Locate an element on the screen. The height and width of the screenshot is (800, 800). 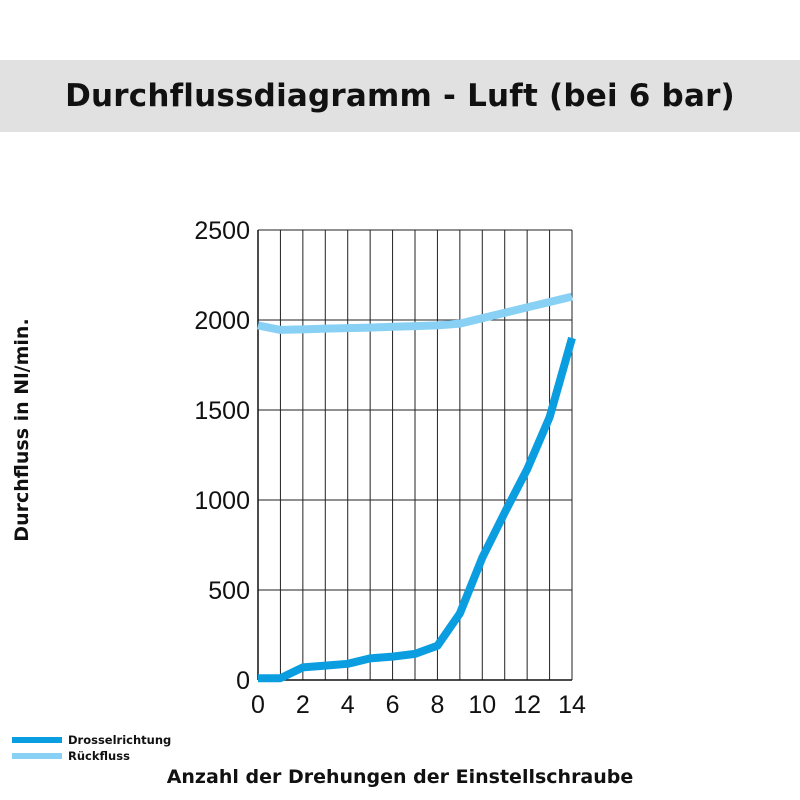
y-tick-label: 0 is located at coordinates (243, 681).